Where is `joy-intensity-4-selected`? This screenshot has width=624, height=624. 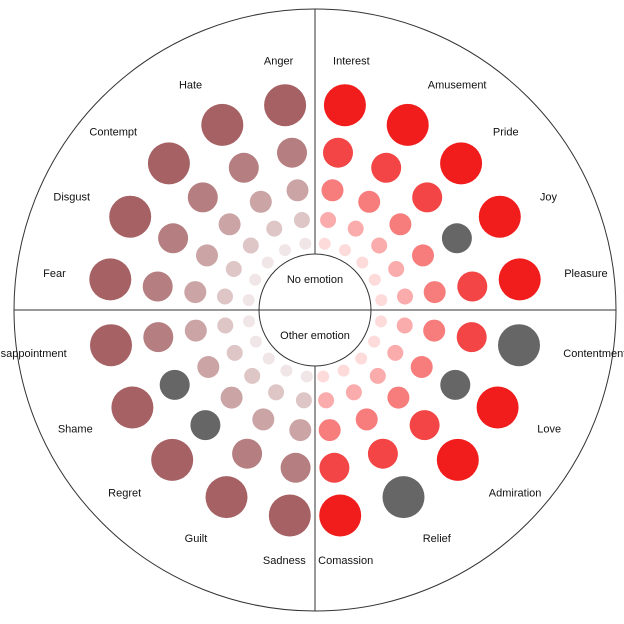 joy-intensity-4-selected is located at coordinates (456, 238).